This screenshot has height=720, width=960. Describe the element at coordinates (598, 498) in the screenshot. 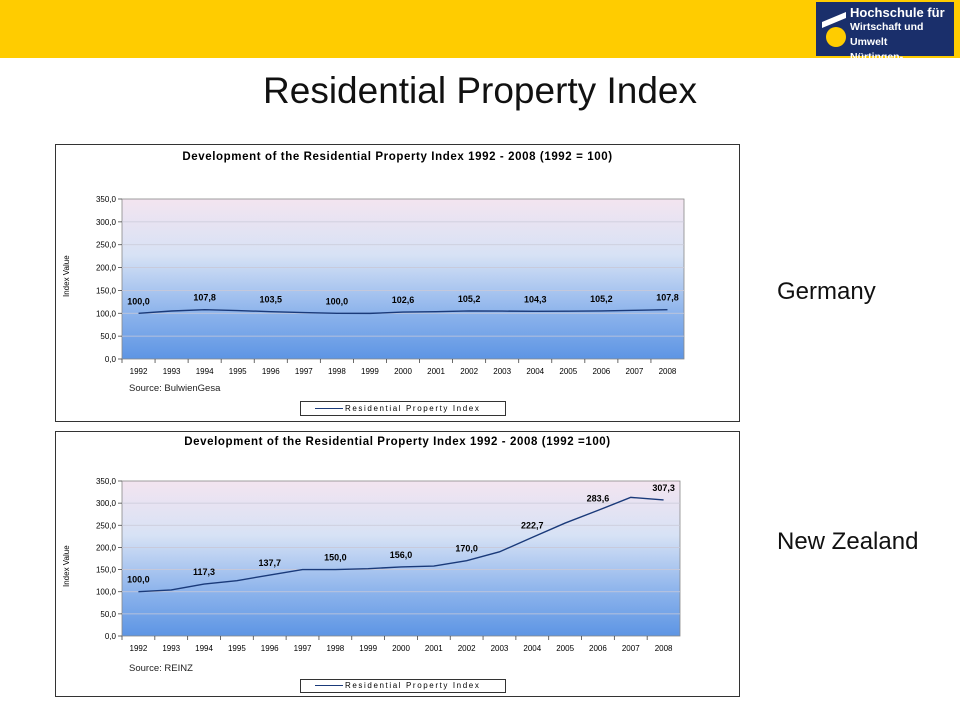

I see `data-label: 283,6` at that location.